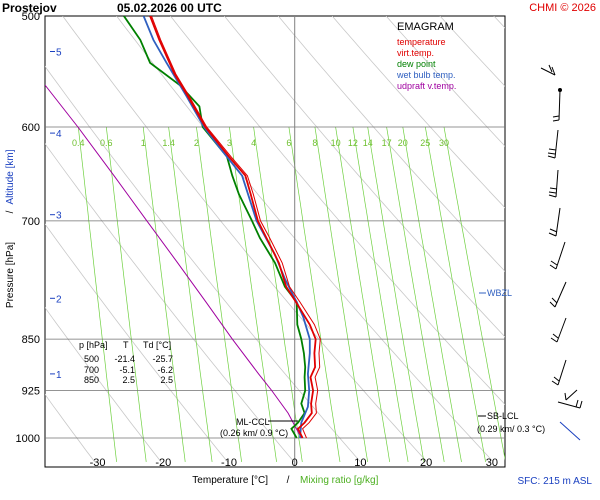 The width and height of the screenshot is (600, 500). I want to click on temperature-tick-label: 0, so click(295, 463).